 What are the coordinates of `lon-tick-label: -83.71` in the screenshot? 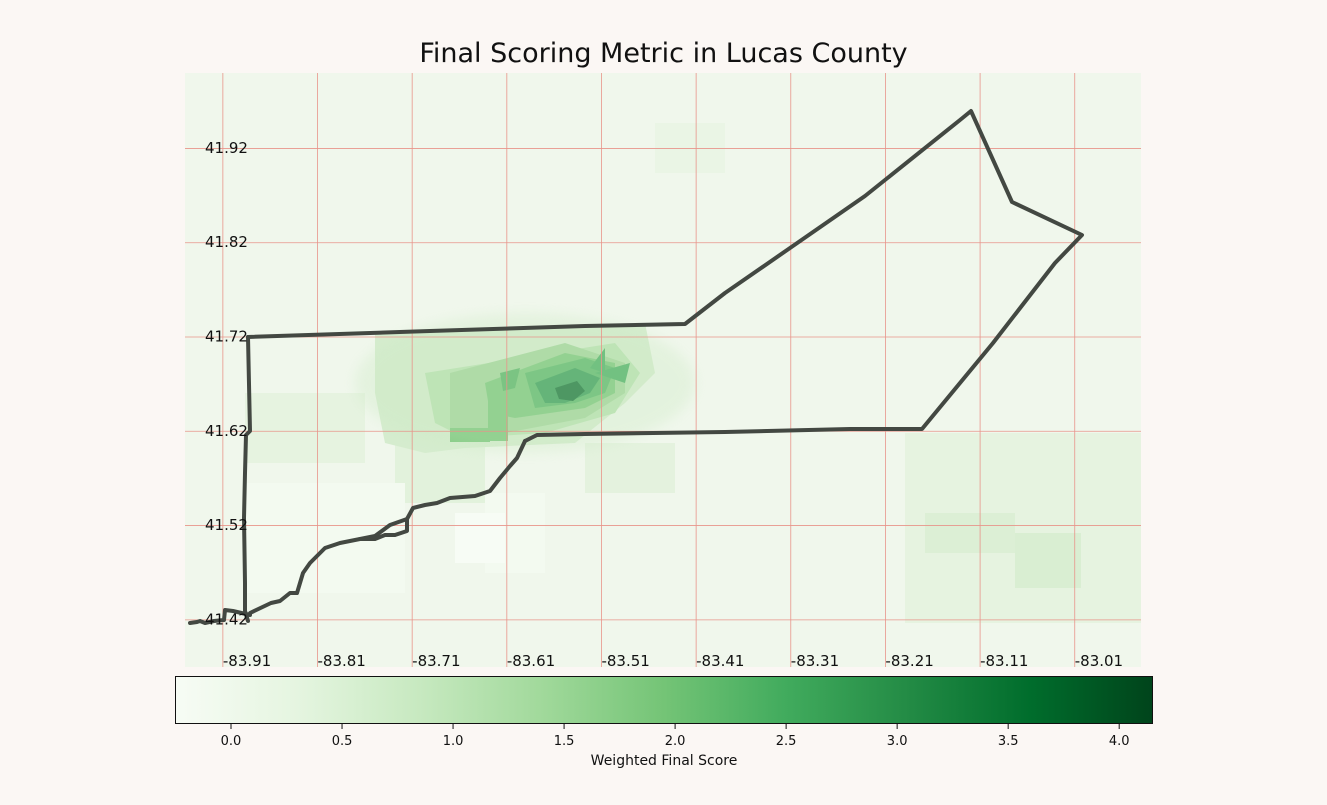 It's located at (436, 659).